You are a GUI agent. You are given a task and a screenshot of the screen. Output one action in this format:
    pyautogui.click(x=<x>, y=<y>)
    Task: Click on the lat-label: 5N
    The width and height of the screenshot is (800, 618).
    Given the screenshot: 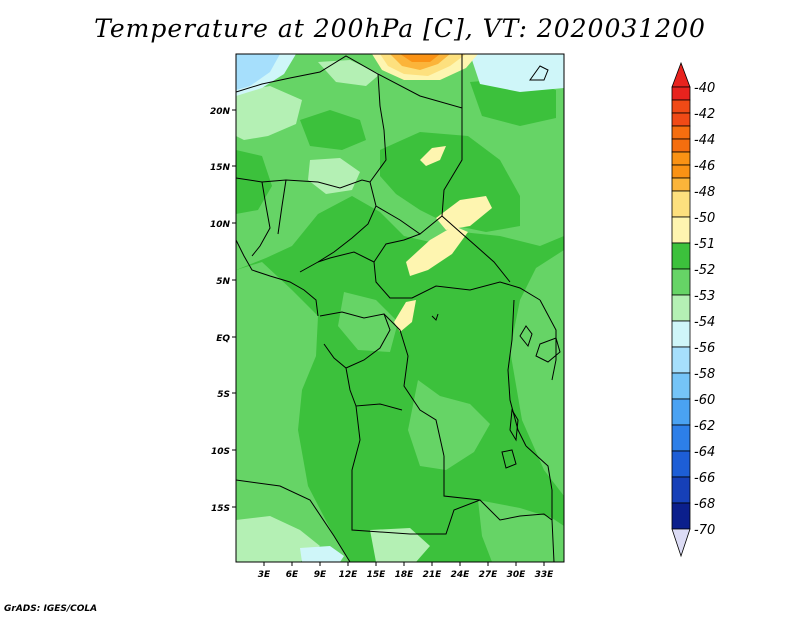 What is the action you would take?
    pyautogui.click(x=223, y=282)
    